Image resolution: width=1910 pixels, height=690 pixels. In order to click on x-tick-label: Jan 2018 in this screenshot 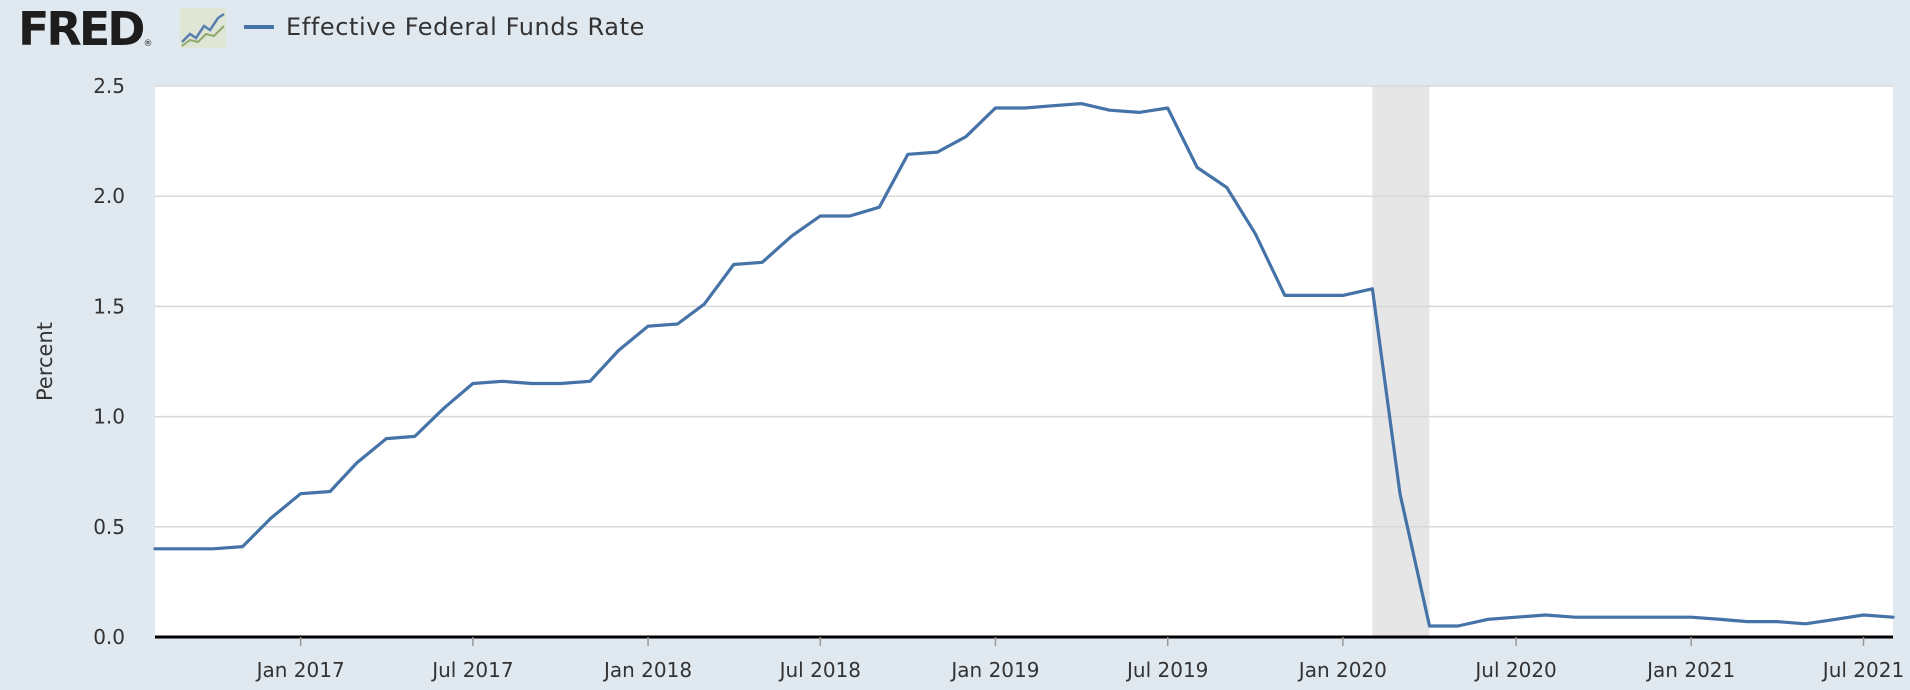, I will do `click(647, 670)`.